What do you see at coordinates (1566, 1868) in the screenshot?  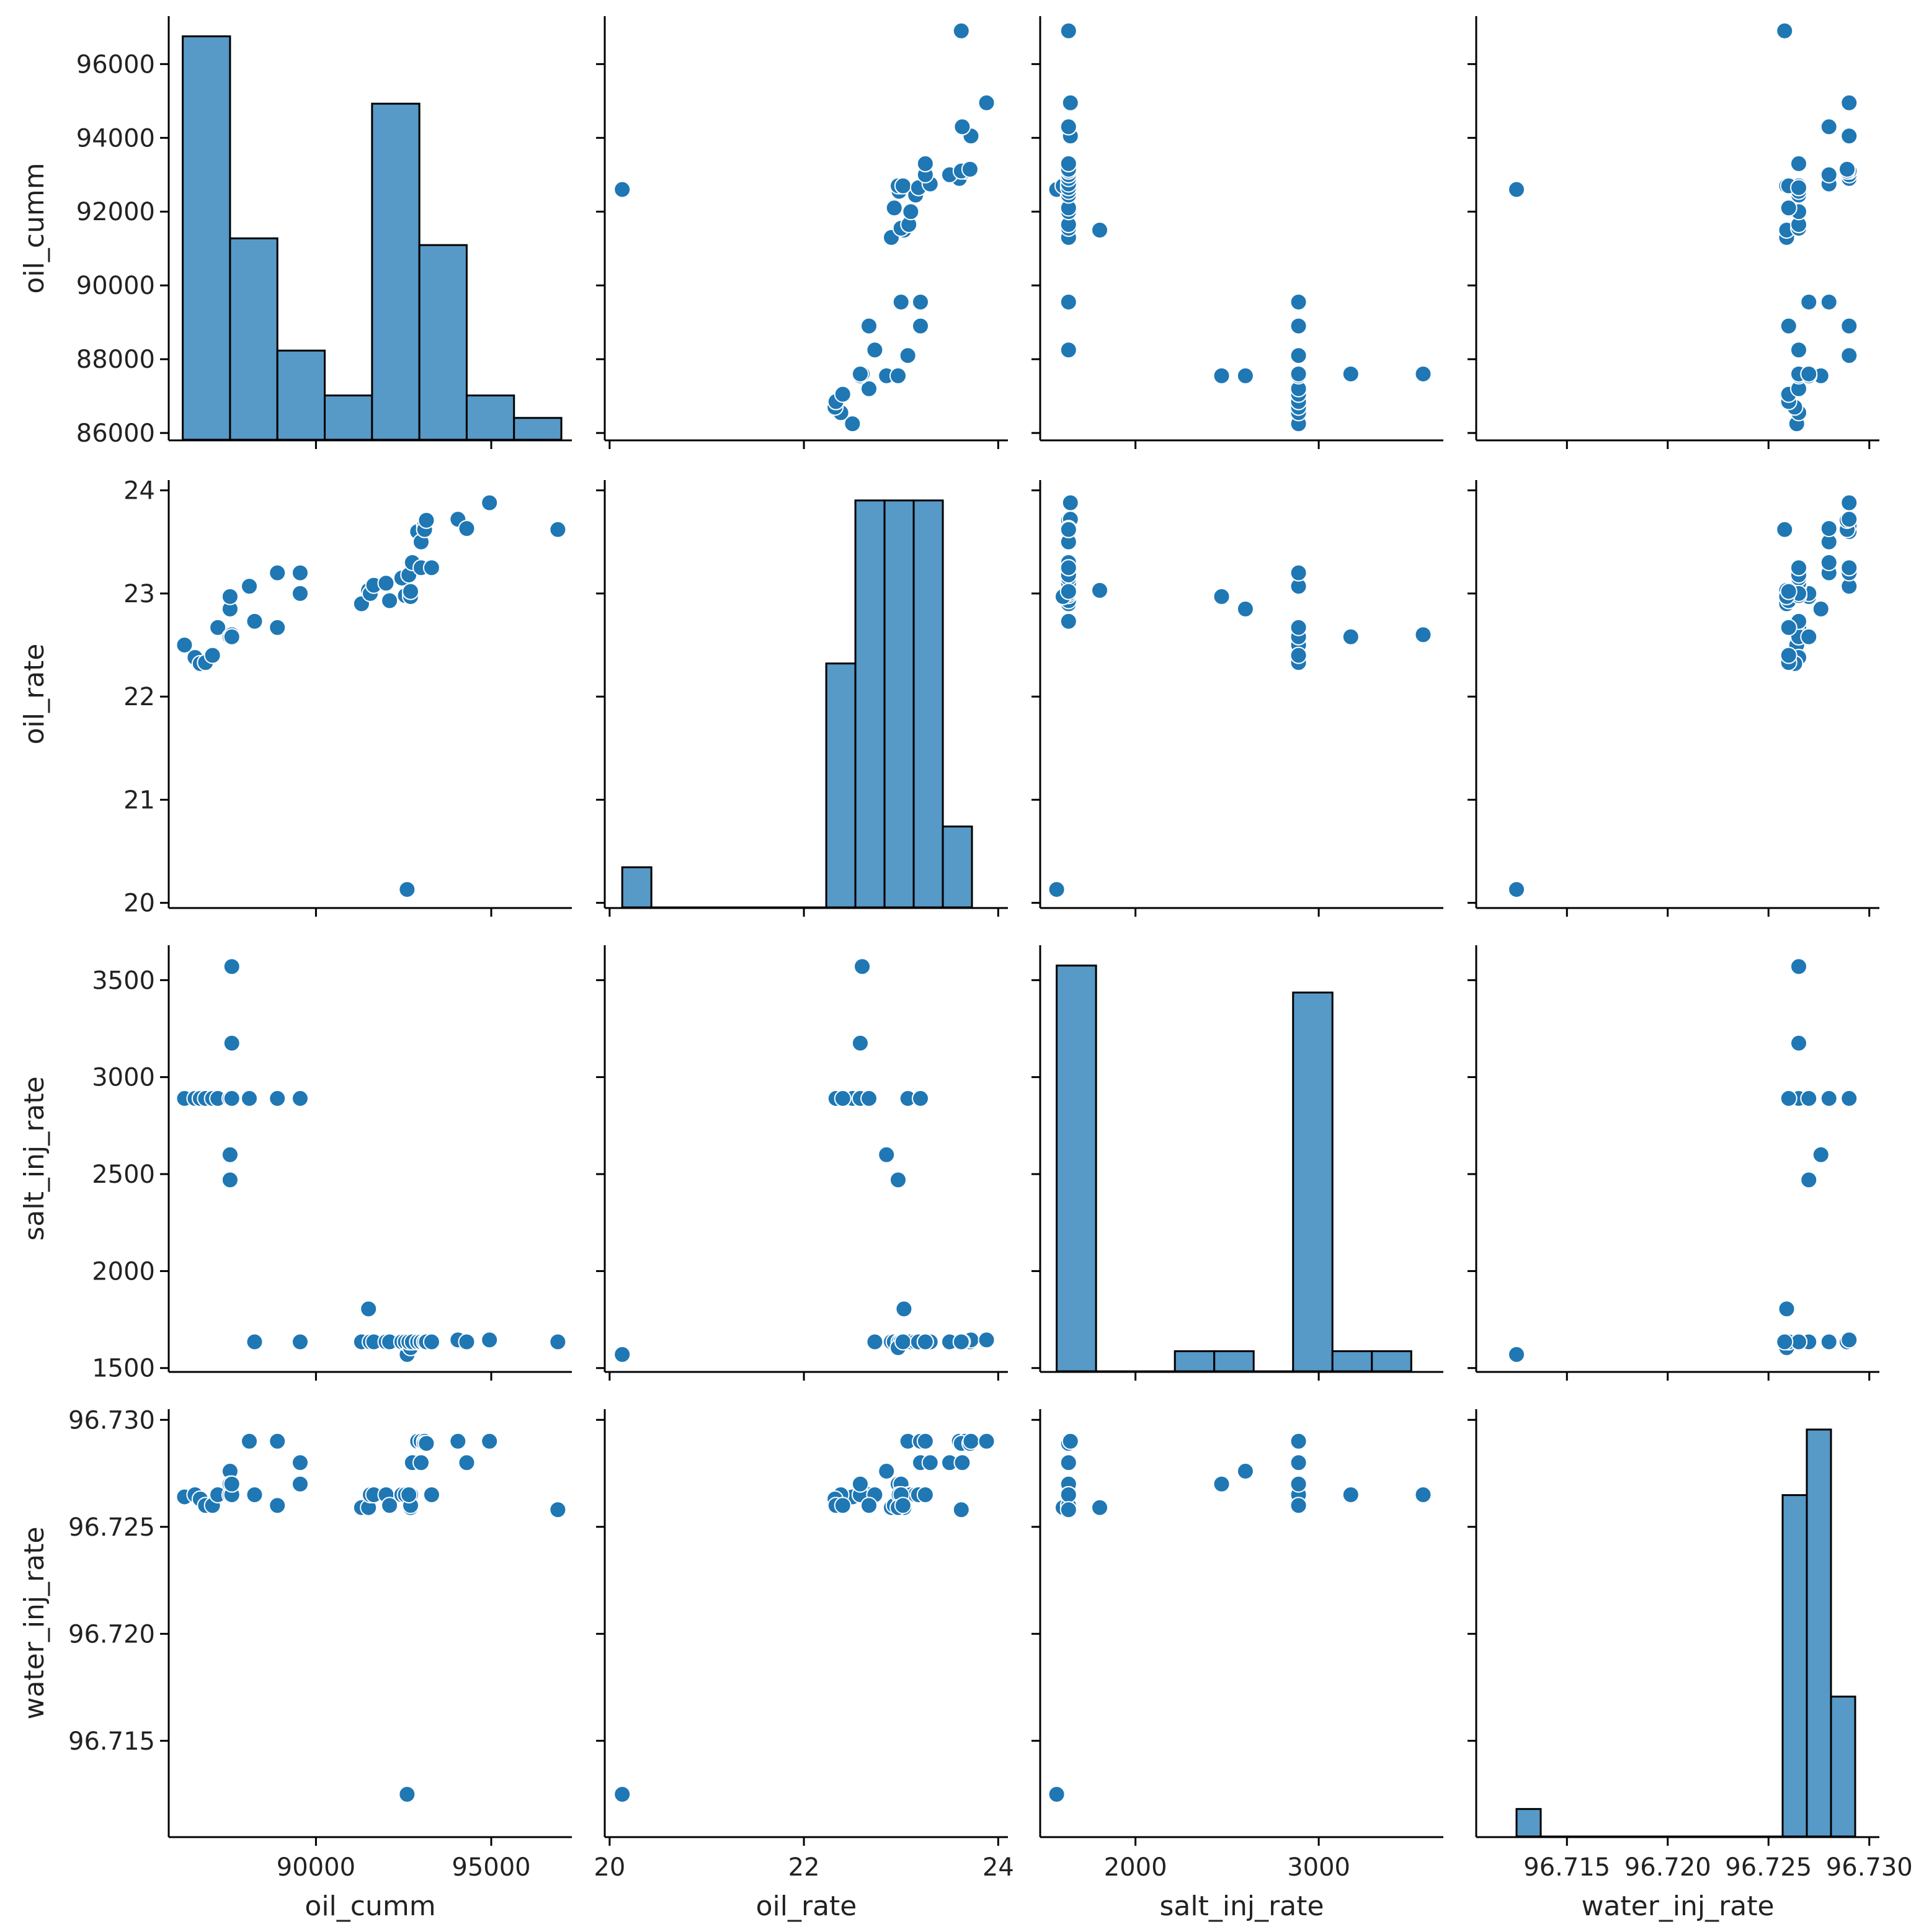 I see `x-tick-label: 96.715` at bounding box center [1566, 1868].